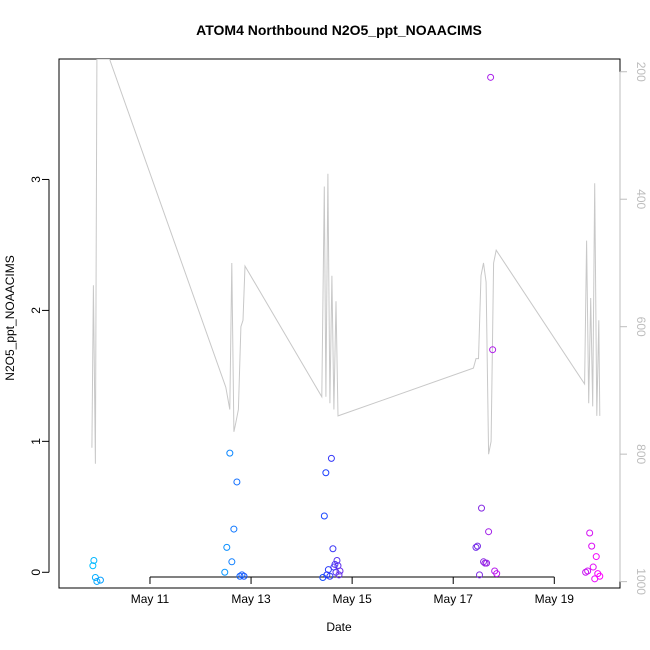  I want to click on y-tick-label: 3, so click(36, 179).